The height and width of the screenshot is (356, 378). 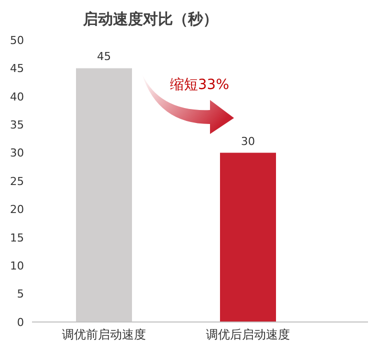 What do you see at coordinates (17, 181) in the screenshot?
I see `y-tick-label: 25` at bounding box center [17, 181].